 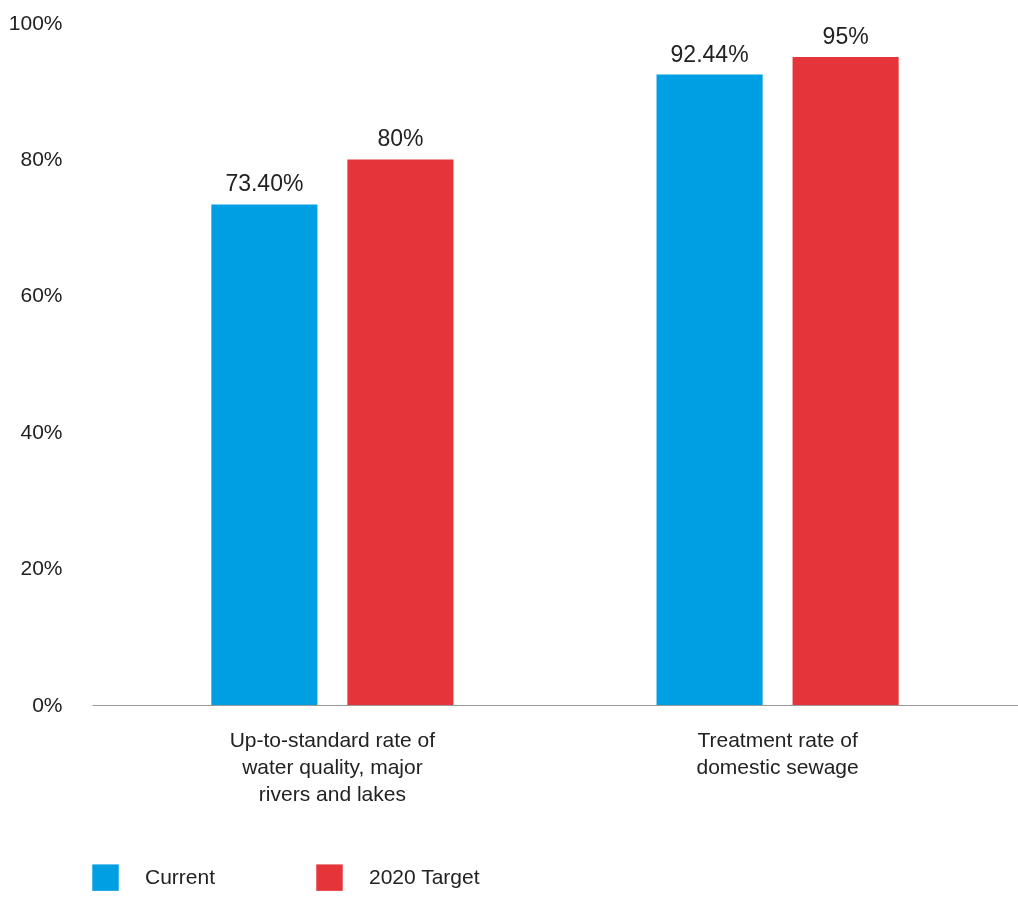 What do you see at coordinates (47, 704) in the screenshot?
I see `y-tick-label: 0%` at bounding box center [47, 704].